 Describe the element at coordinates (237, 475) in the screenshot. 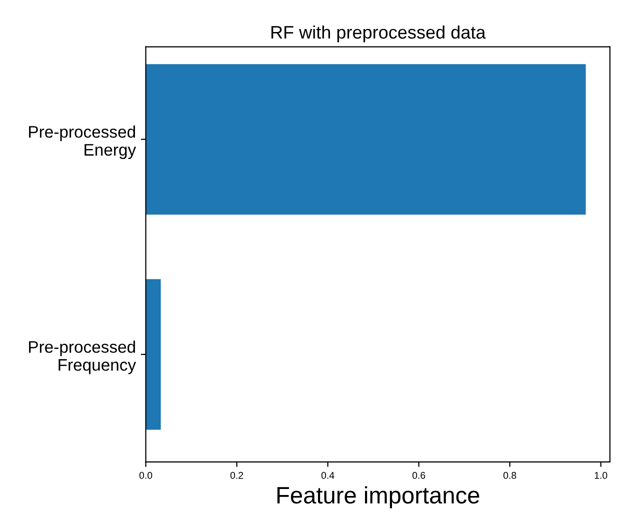

I see `x-tick-label: 0.2` at that location.